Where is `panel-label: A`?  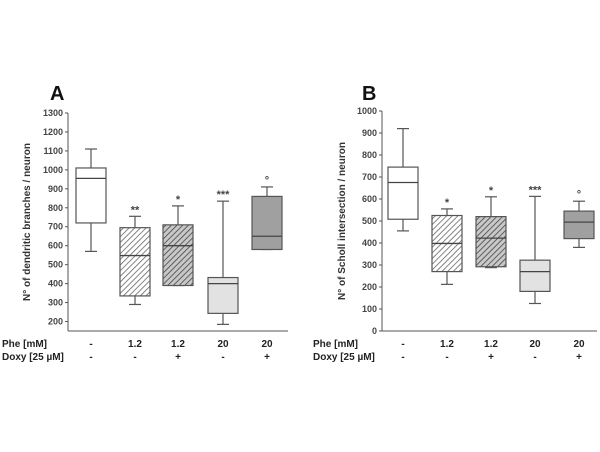 panel-label: A is located at coordinates (57, 94).